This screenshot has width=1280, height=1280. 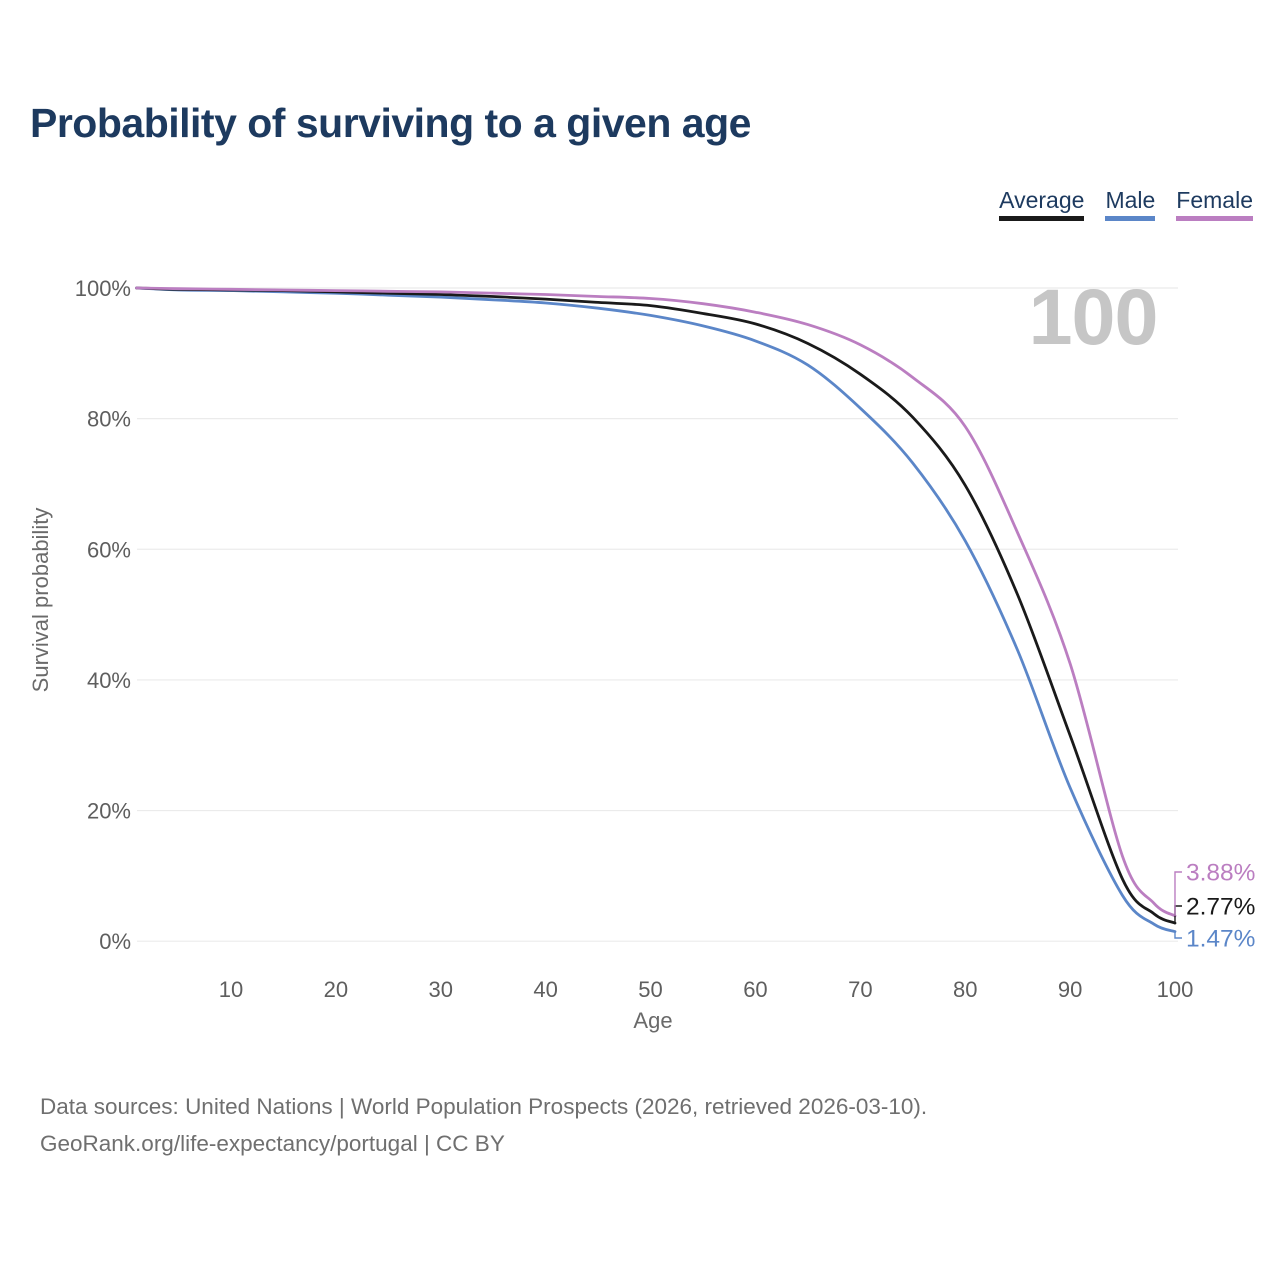 I want to click on end-label-average: 2.77%, so click(x=1220, y=907).